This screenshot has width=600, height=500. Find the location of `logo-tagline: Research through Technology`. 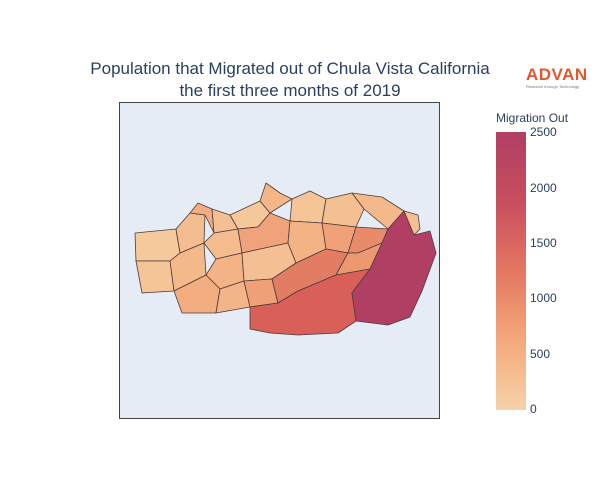

logo-tagline: Research through Technology is located at coordinates (553, 86).